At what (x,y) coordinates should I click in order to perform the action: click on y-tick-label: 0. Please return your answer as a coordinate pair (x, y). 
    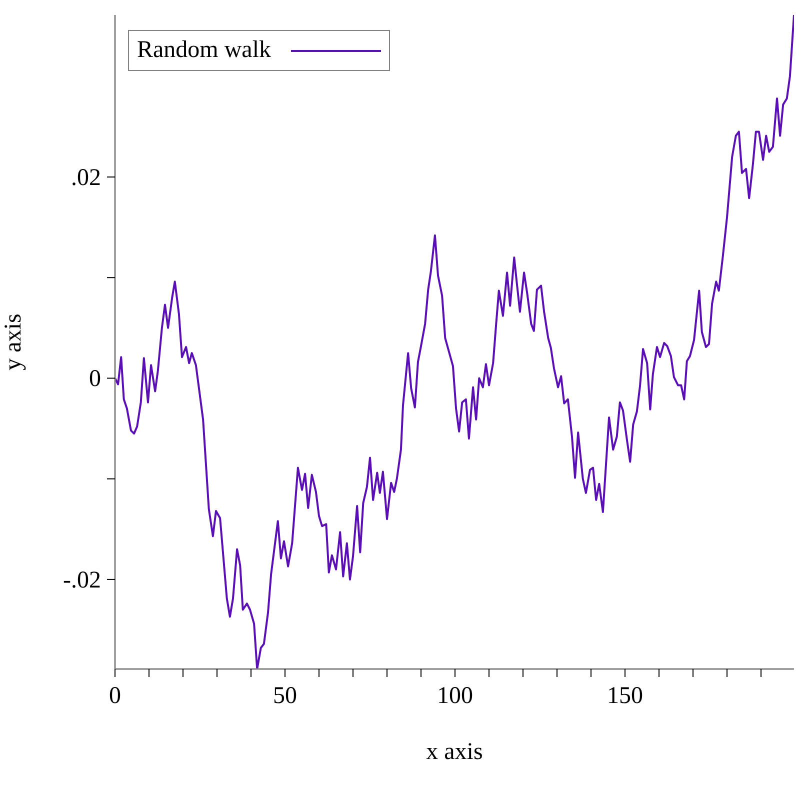
    Looking at the image, I should click on (95, 379).